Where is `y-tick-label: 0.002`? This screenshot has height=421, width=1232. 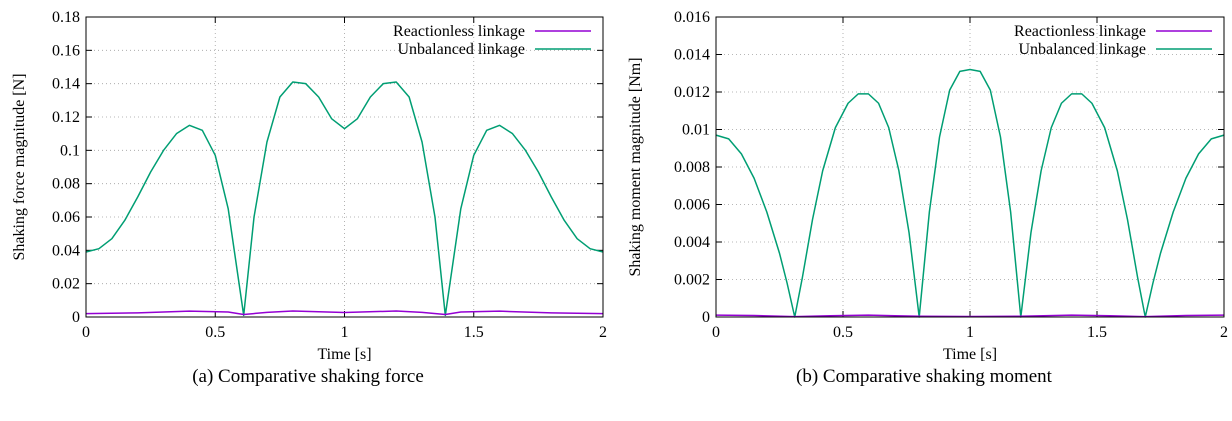 y-tick-label: 0.002 is located at coordinates (692, 280).